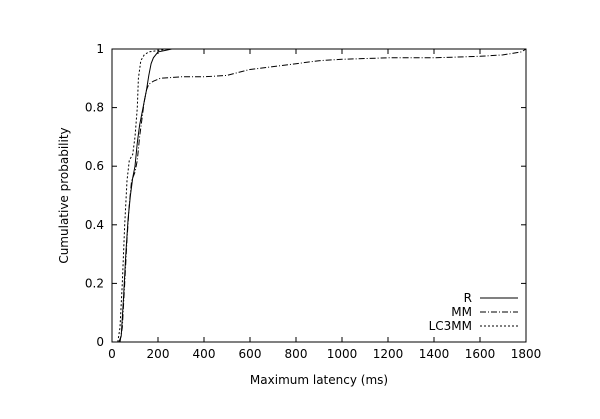 This screenshot has height=419, width=600. Describe the element at coordinates (434, 354) in the screenshot. I see `x-tick-label: 1400` at that location.